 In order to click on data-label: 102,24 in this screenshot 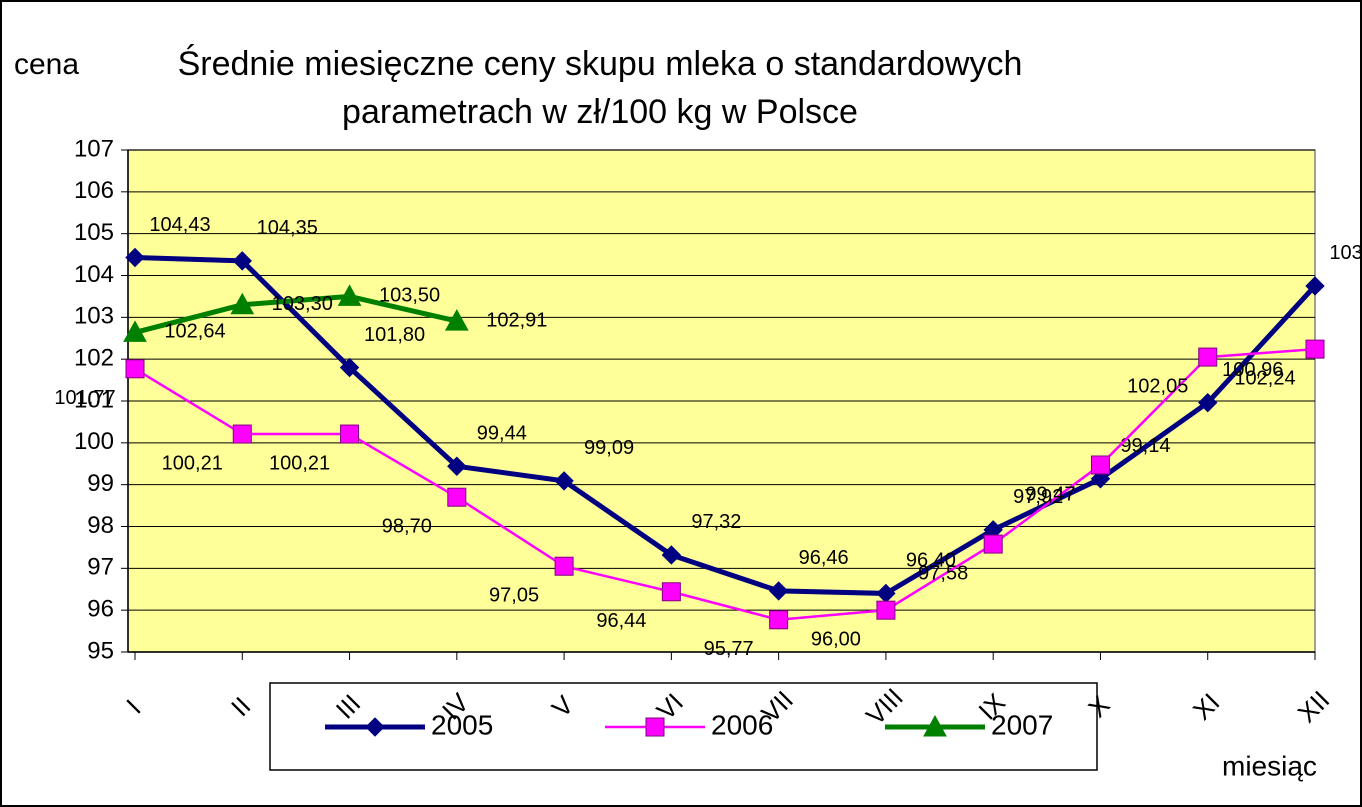, I will do `click(1264, 378)`.